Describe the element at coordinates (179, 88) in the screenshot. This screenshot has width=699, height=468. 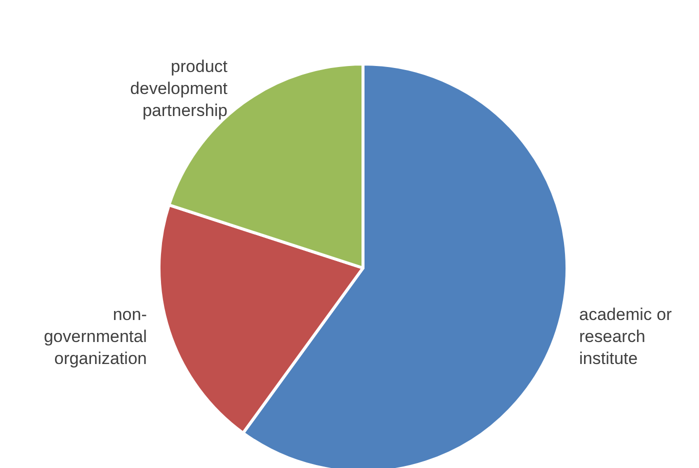
I see `slice-label: product development partnership` at that location.